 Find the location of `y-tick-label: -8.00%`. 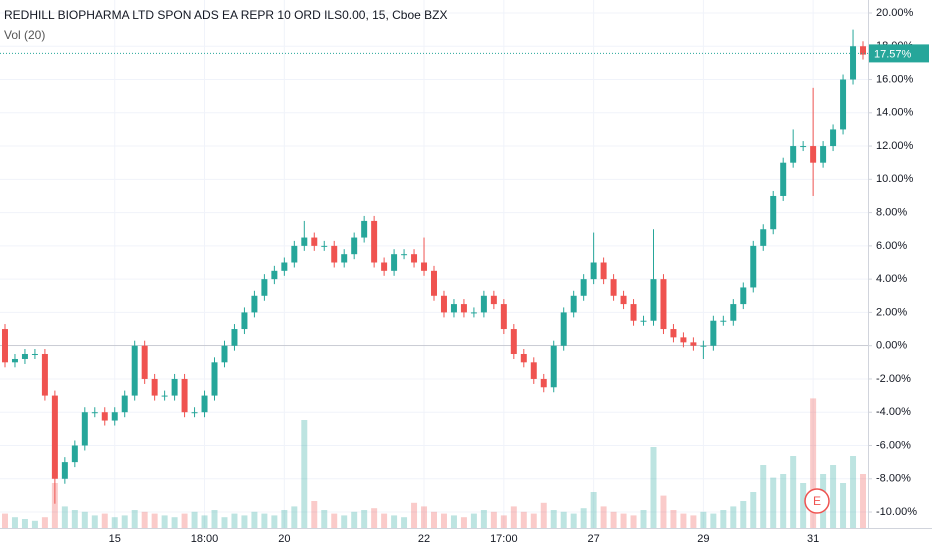

y-tick-label: -8.00% is located at coordinates (893, 479).